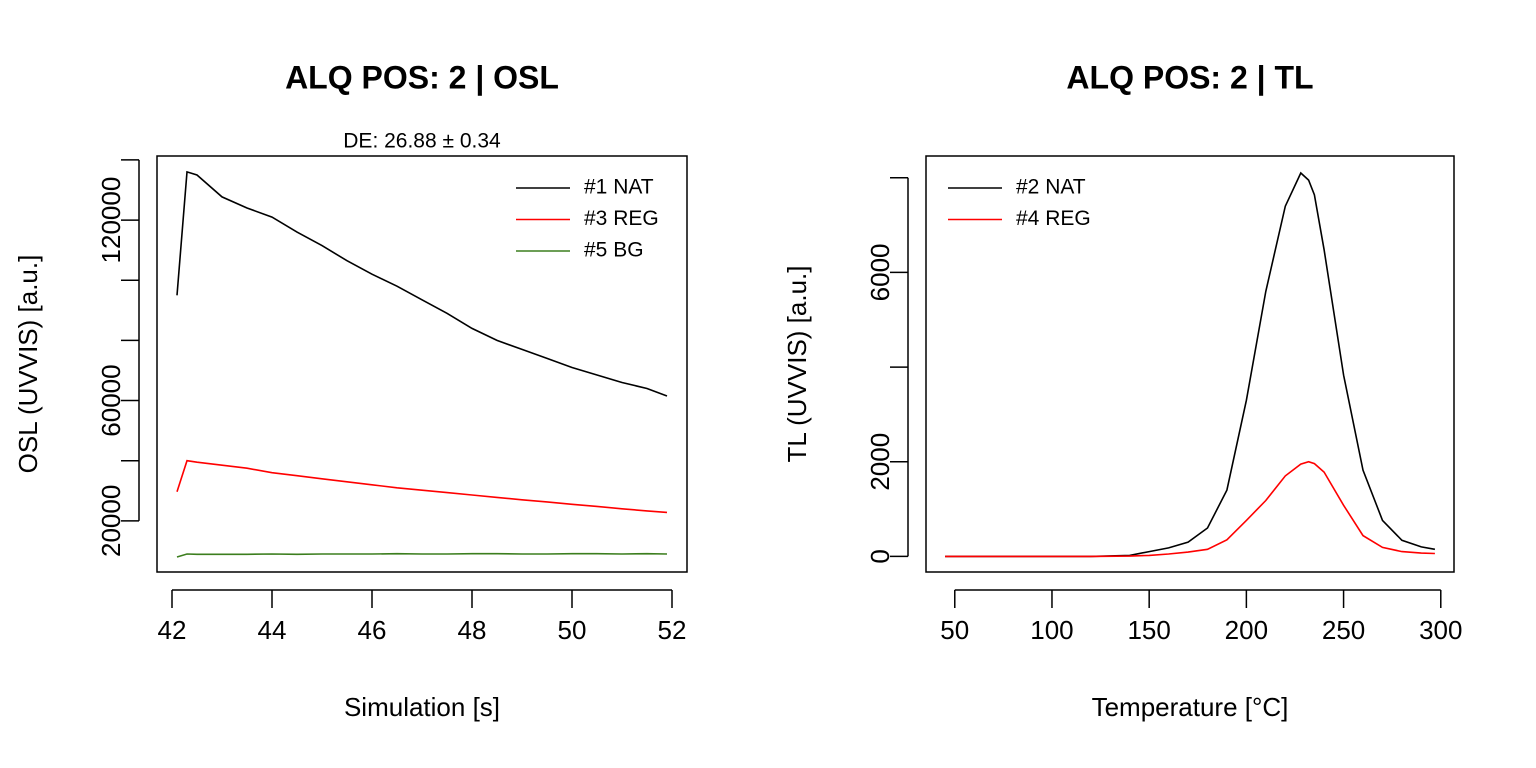 The image size is (1536, 768). What do you see at coordinates (797, 364) in the screenshot?
I see `y-axis-label: TL (UVVIS) [a.u.]` at bounding box center [797, 364].